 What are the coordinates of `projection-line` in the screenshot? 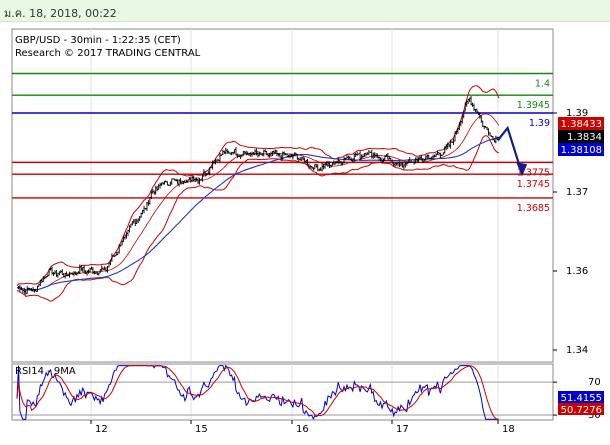 It's located at (510, 150).